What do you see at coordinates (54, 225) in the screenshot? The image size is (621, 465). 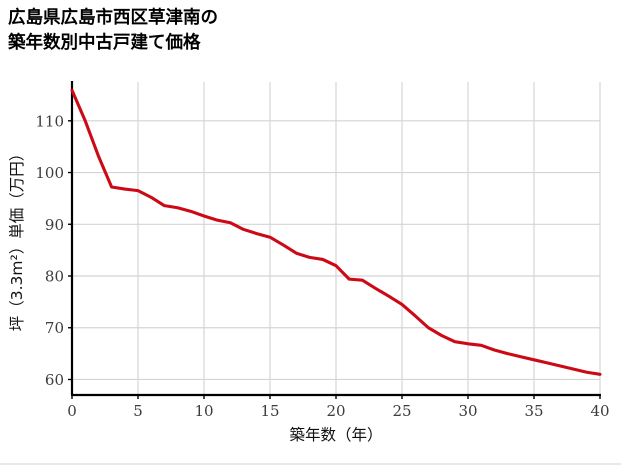 I see `y-tick-label: 90` at bounding box center [54, 225].